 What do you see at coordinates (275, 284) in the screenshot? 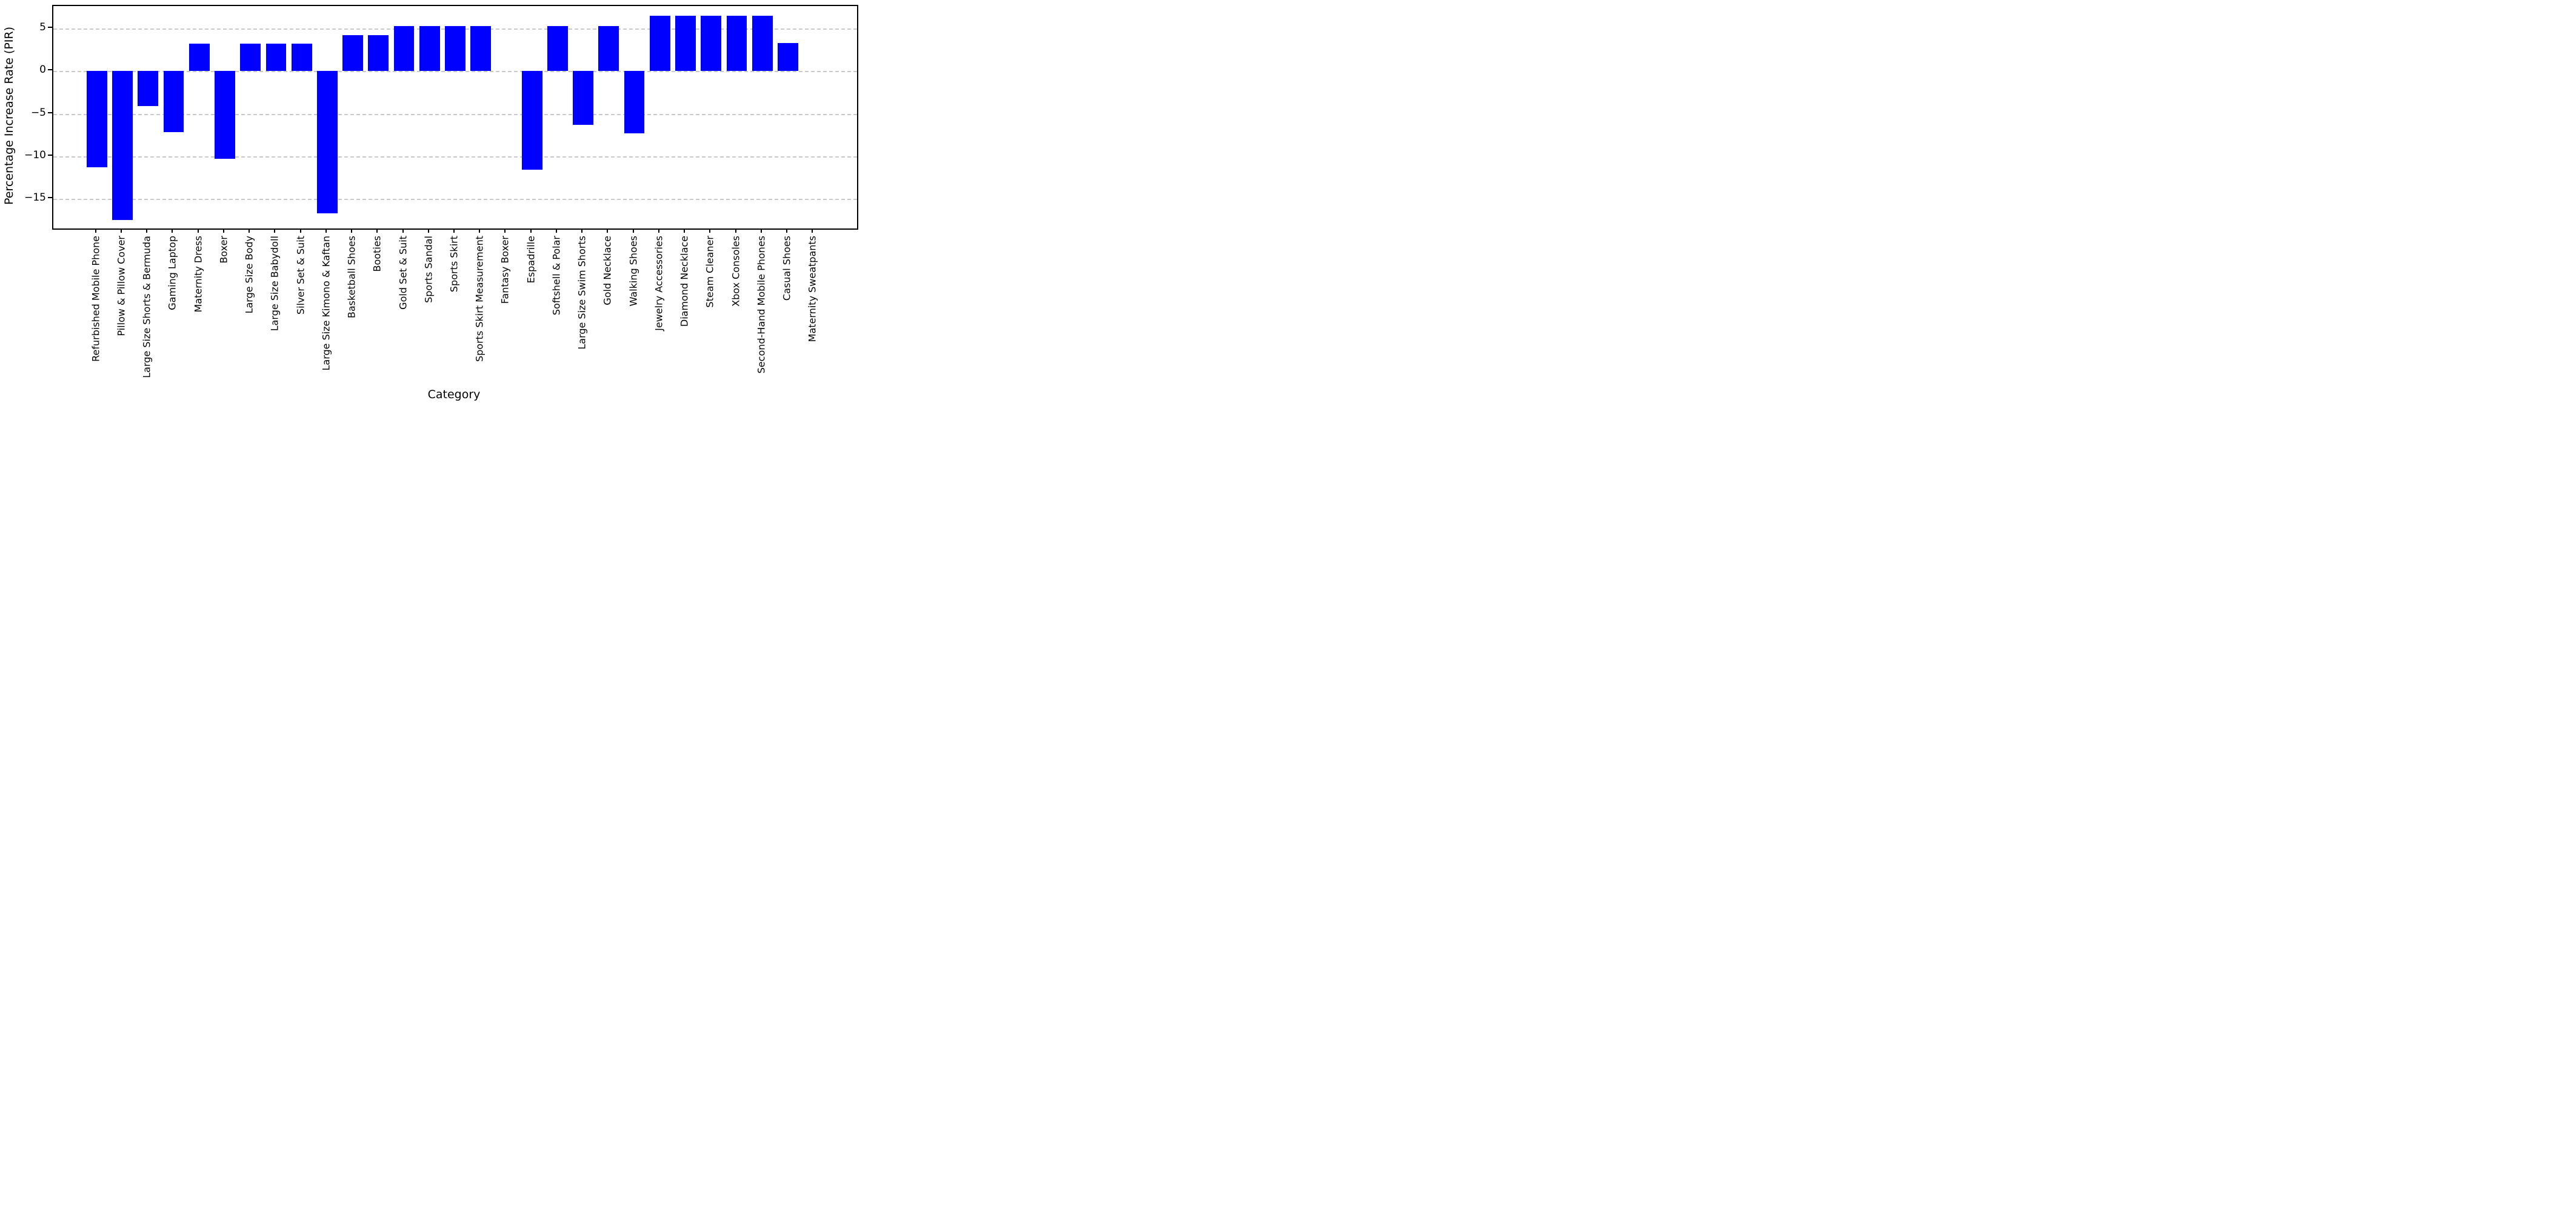
I see `x-tick-label: Large Size Babydoll` at bounding box center [275, 284].